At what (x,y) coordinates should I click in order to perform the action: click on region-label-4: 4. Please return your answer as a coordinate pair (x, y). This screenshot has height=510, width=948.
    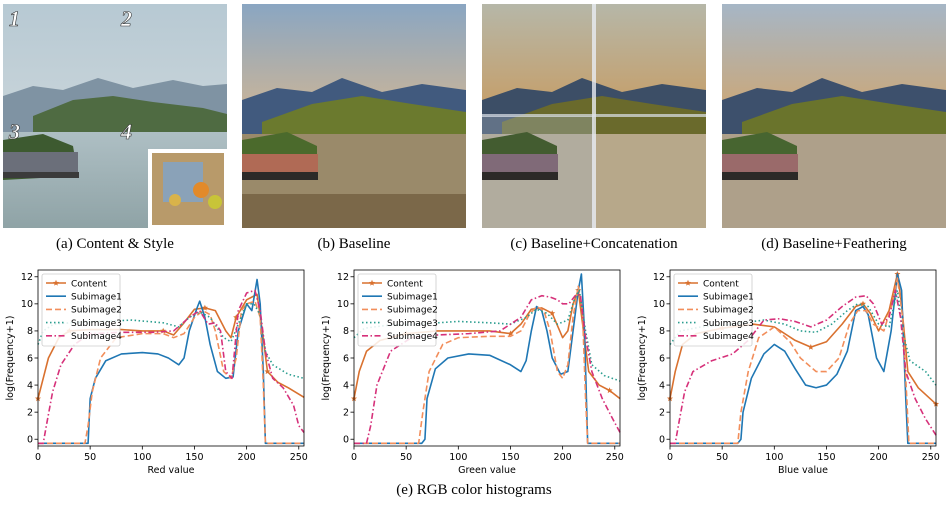
    Looking at the image, I should click on (126, 131).